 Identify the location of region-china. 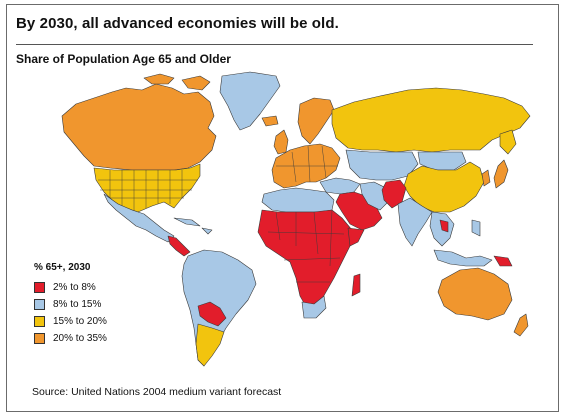
(444, 187).